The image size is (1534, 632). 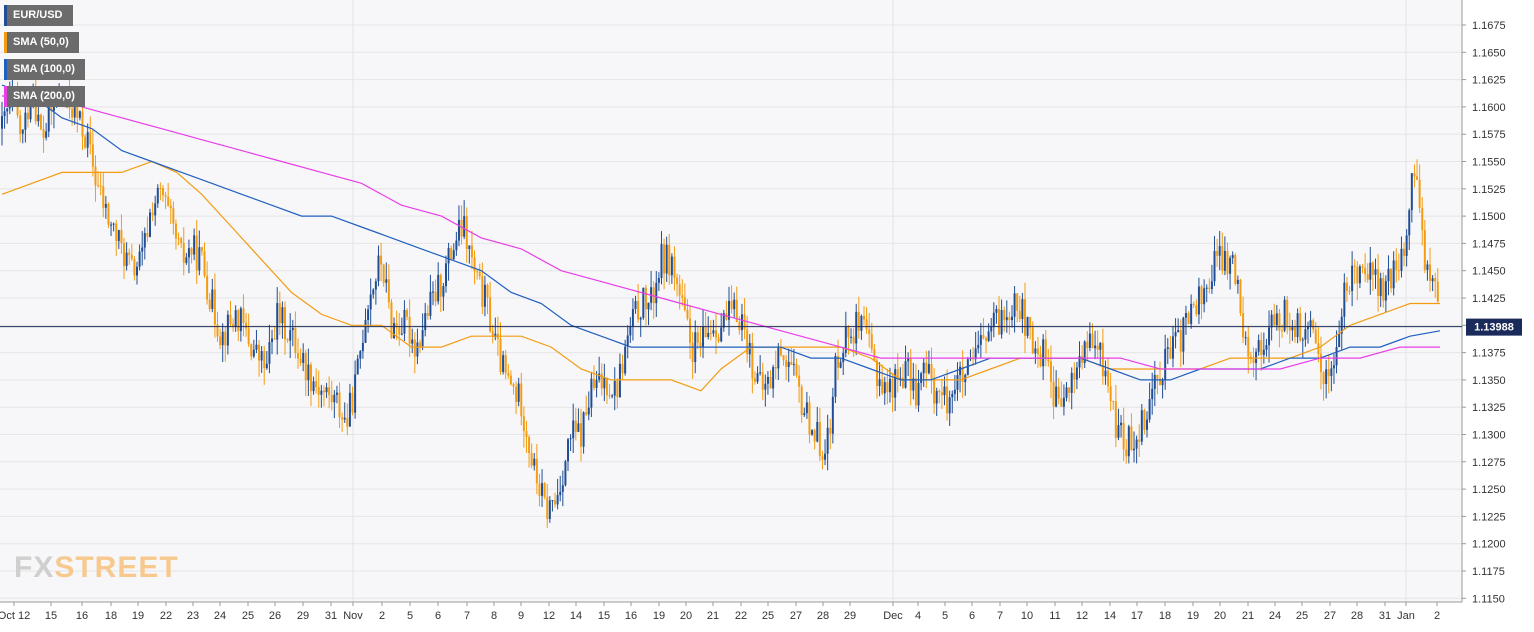 What do you see at coordinates (40, 15) in the screenshot?
I see `legend-label: EUR/USD` at bounding box center [40, 15].